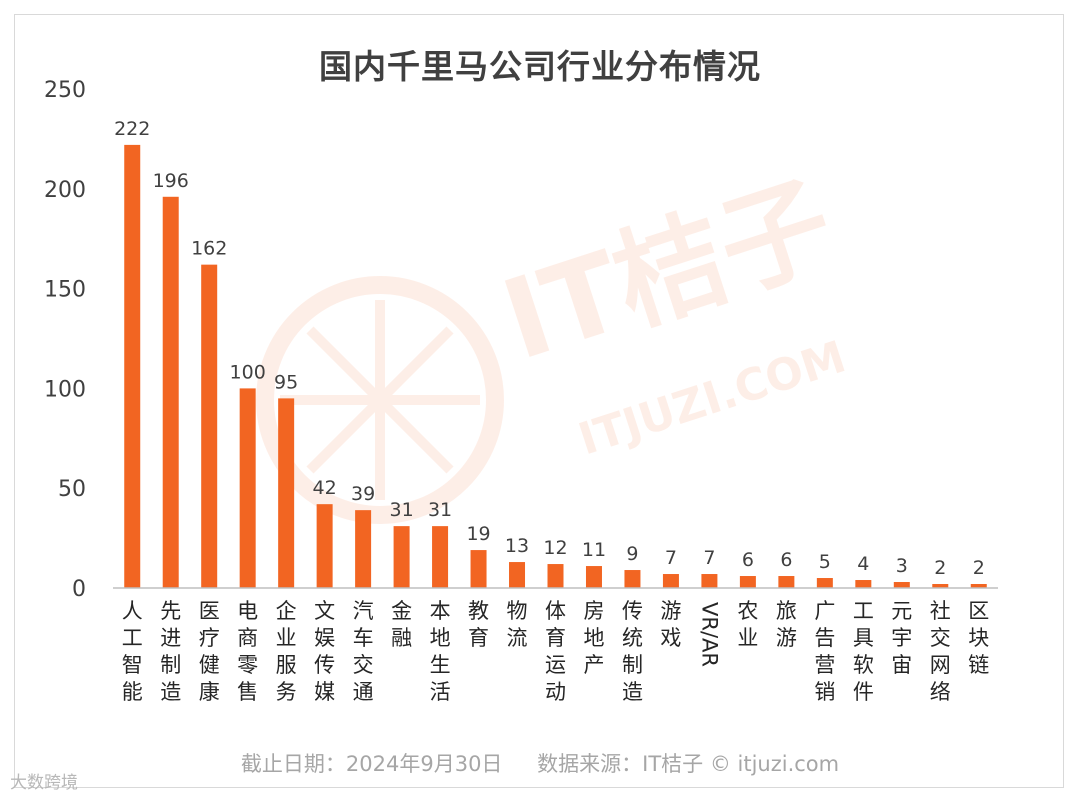 This screenshot has height=804, width=1080. What do you see at coordinates (132, 651) in the screenshot?
I see `x-tick-label: 人工智能` at bounding box center [132, 651].